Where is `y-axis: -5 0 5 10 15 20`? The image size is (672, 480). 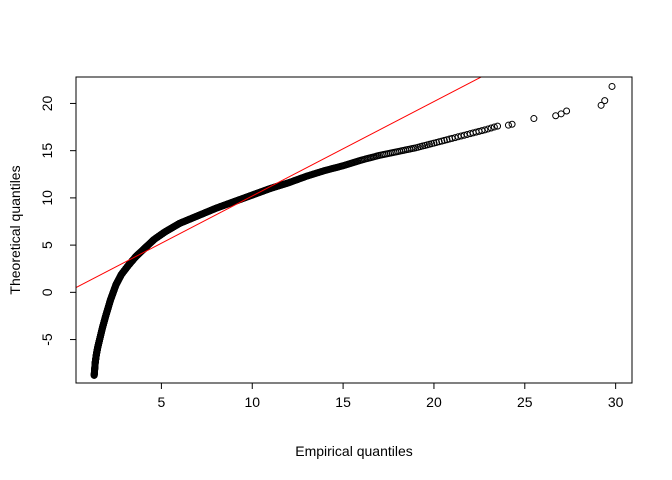
y-axis: -5 0 5 10 15 20 is located at coordinates (58, 220).